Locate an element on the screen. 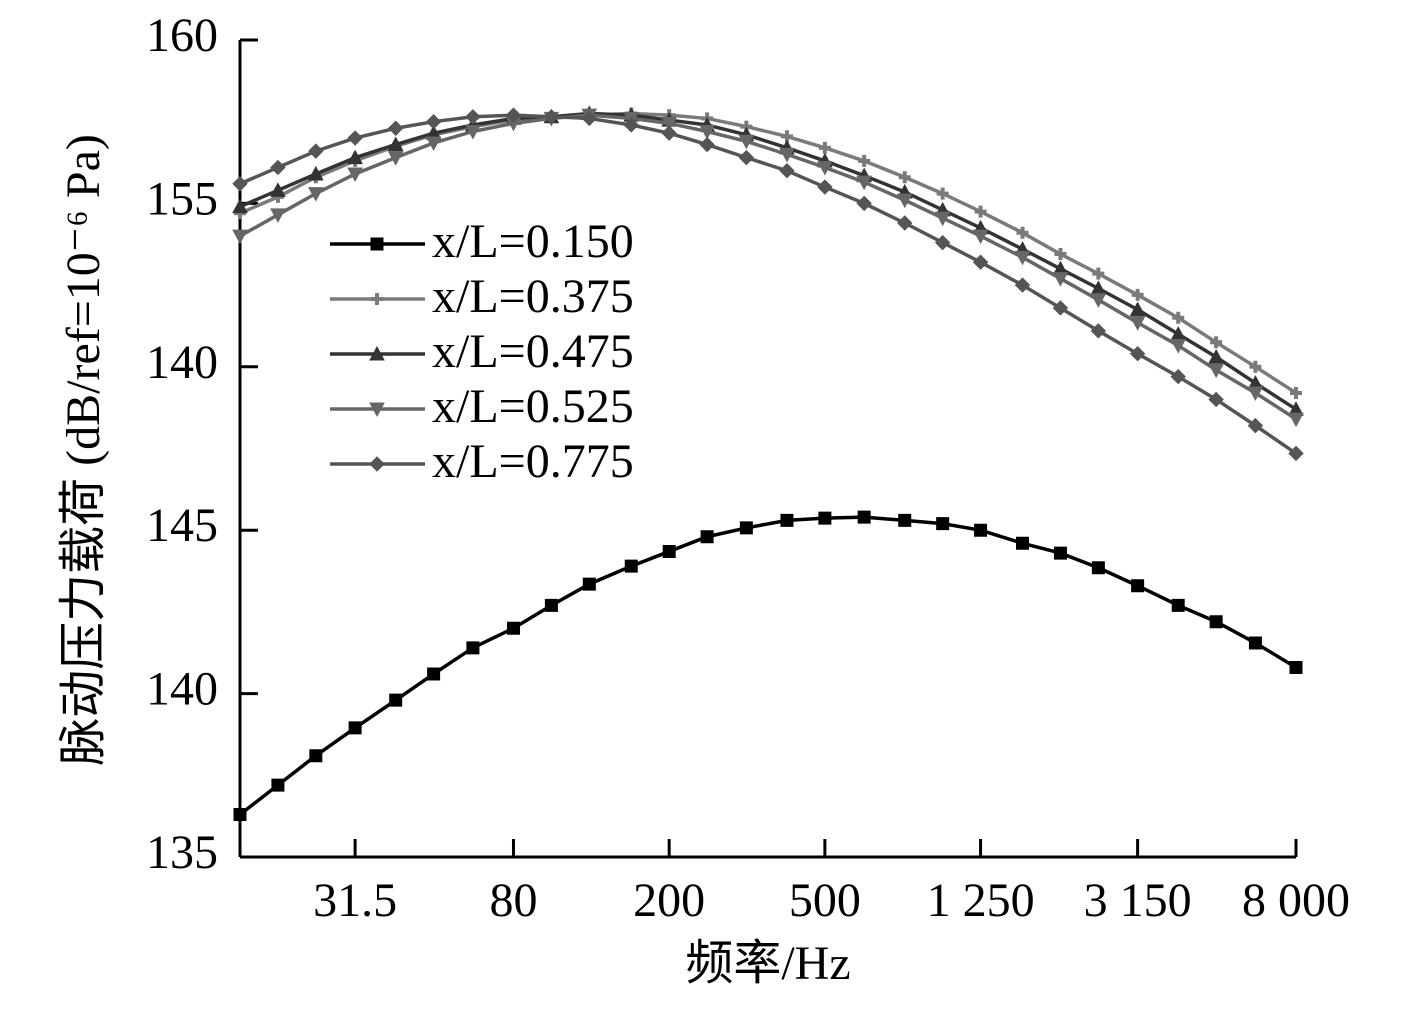  y-tick-label: 160 is located at coordinates (182, 35).